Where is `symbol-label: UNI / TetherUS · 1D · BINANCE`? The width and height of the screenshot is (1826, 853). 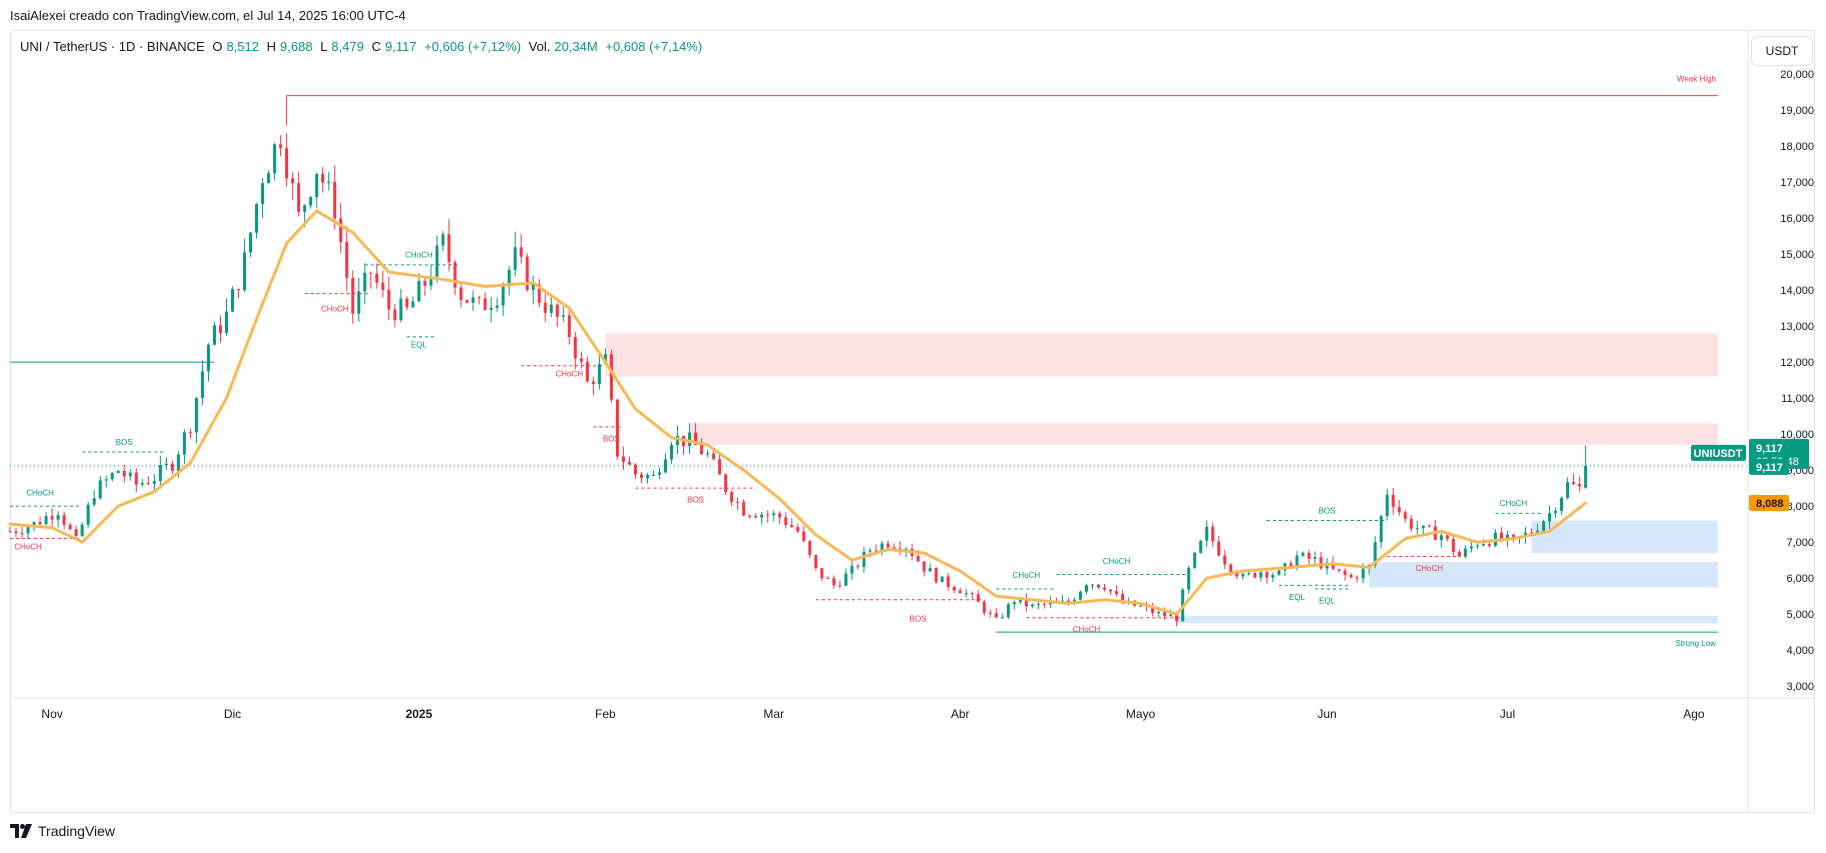
symbol-label: UNI / TetherUS · 1D · BINANCE is located at coordinates (112, 46).